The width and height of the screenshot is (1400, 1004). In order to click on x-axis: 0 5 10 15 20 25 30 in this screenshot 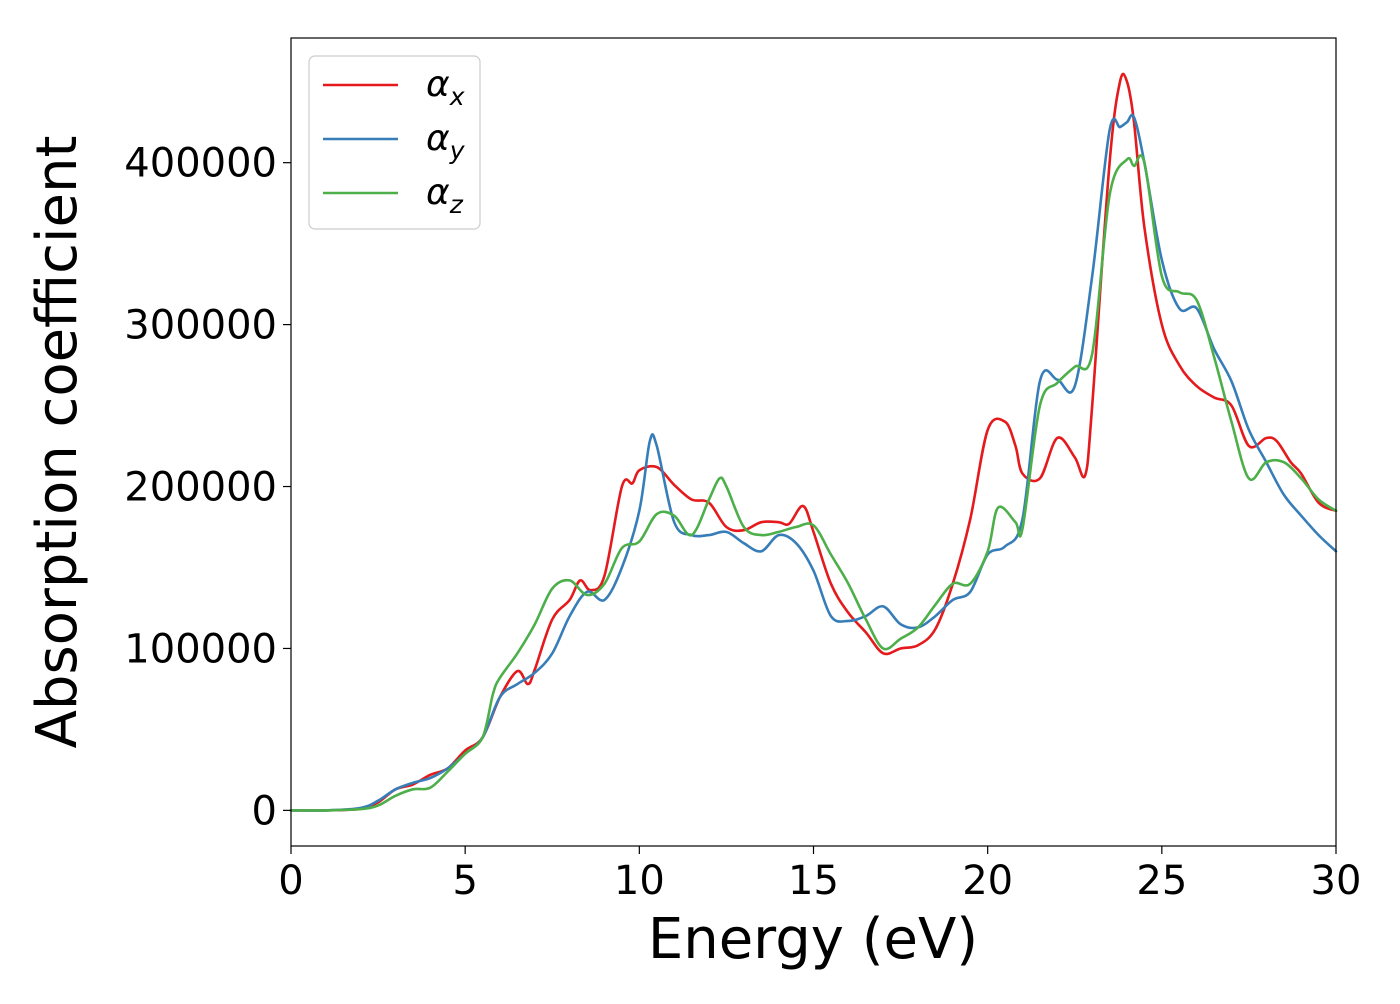, I will do `click(819, 875)`.